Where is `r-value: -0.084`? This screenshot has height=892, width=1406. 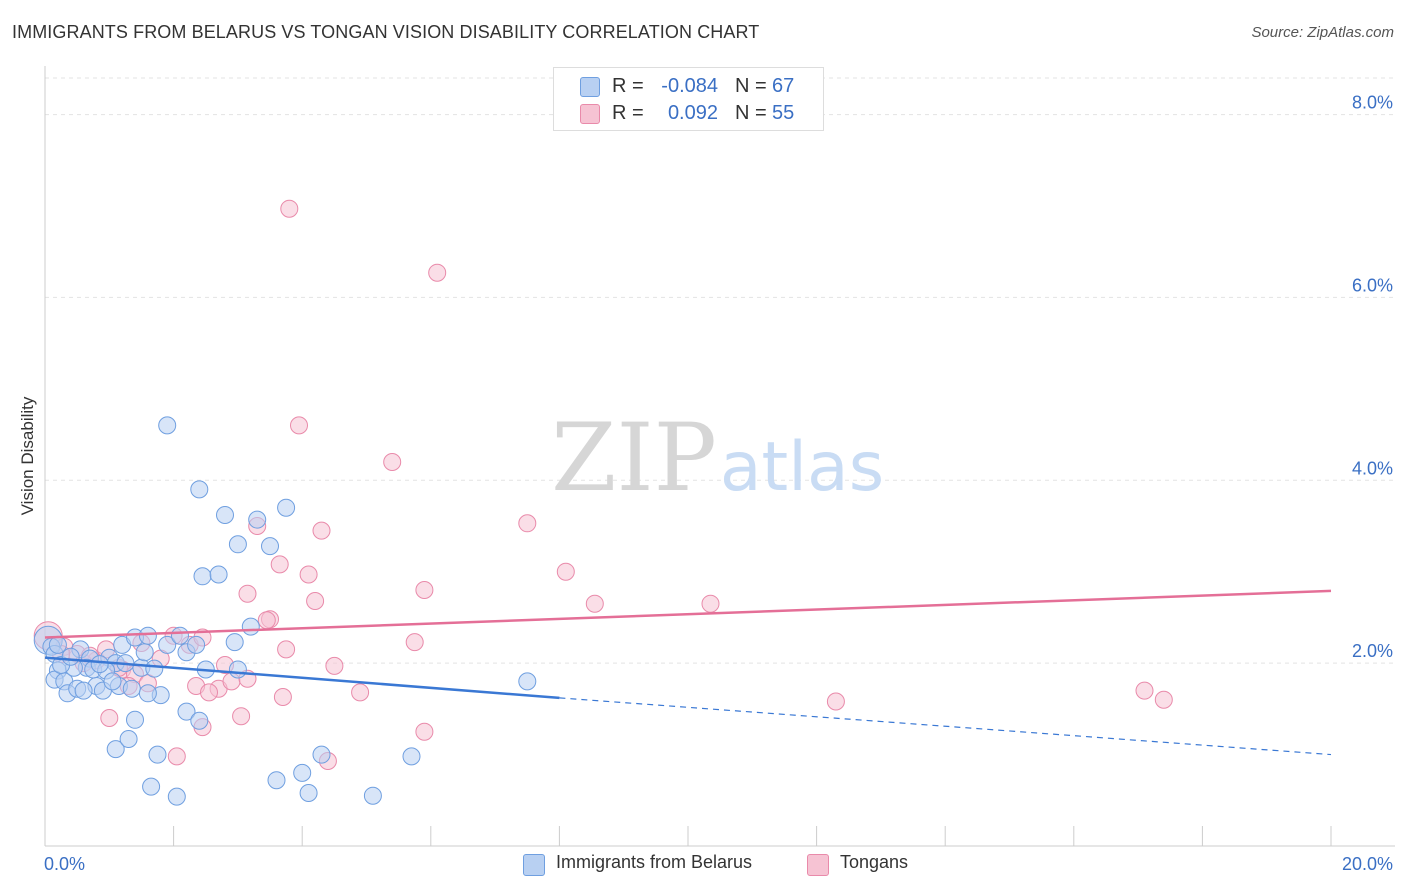
r-value: -0.084 is located at coordinates (689, 86).